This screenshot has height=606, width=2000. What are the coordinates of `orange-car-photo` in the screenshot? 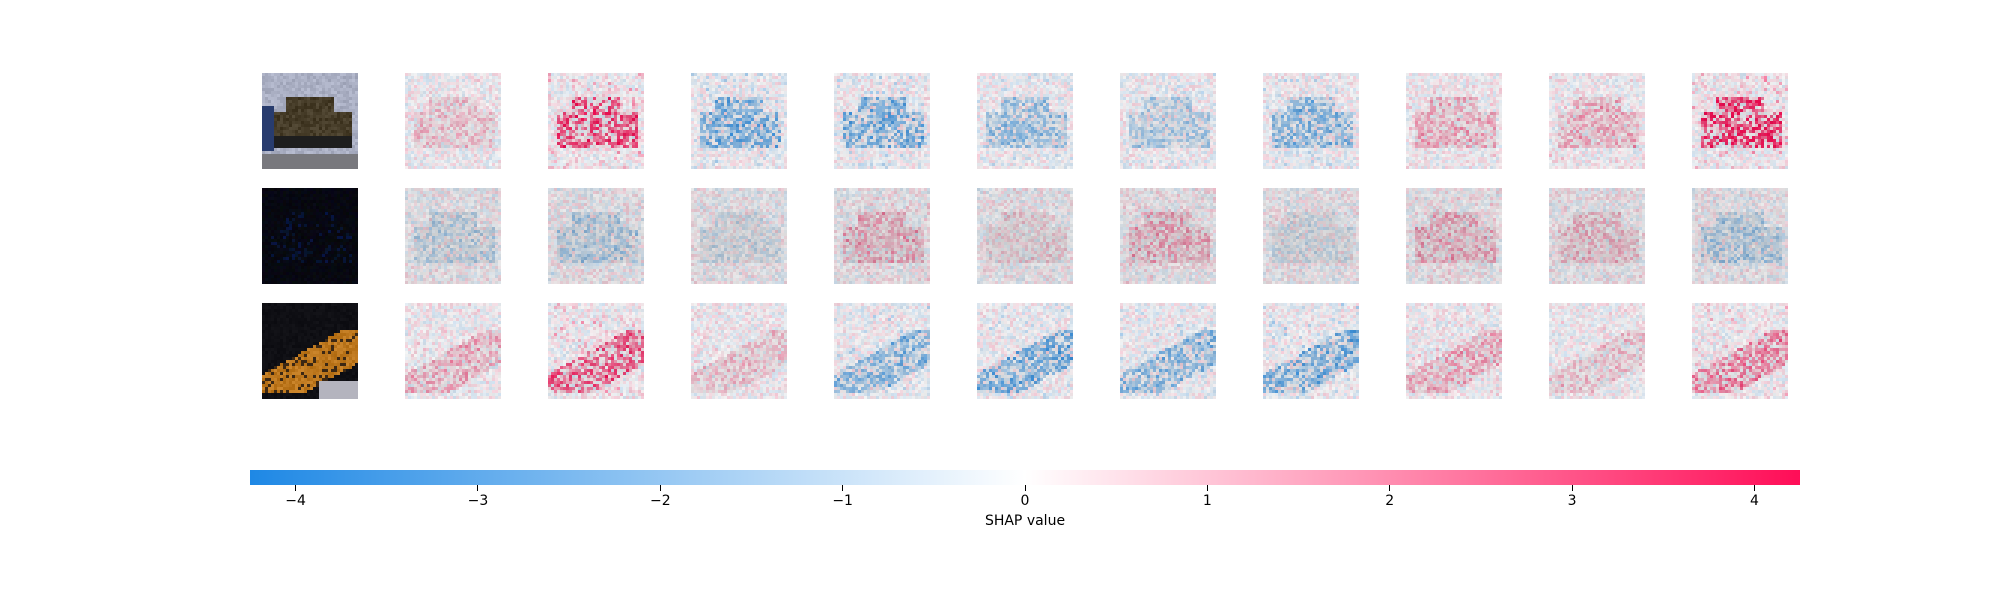 It's located at (310, 351).